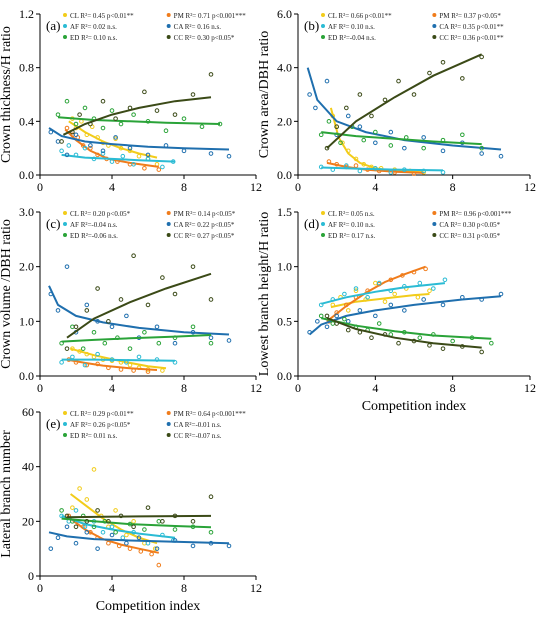 Image resolution: width=550 pixels, height=620 pixels. I want to click on y-tick-label: 0, so click(31, 576).